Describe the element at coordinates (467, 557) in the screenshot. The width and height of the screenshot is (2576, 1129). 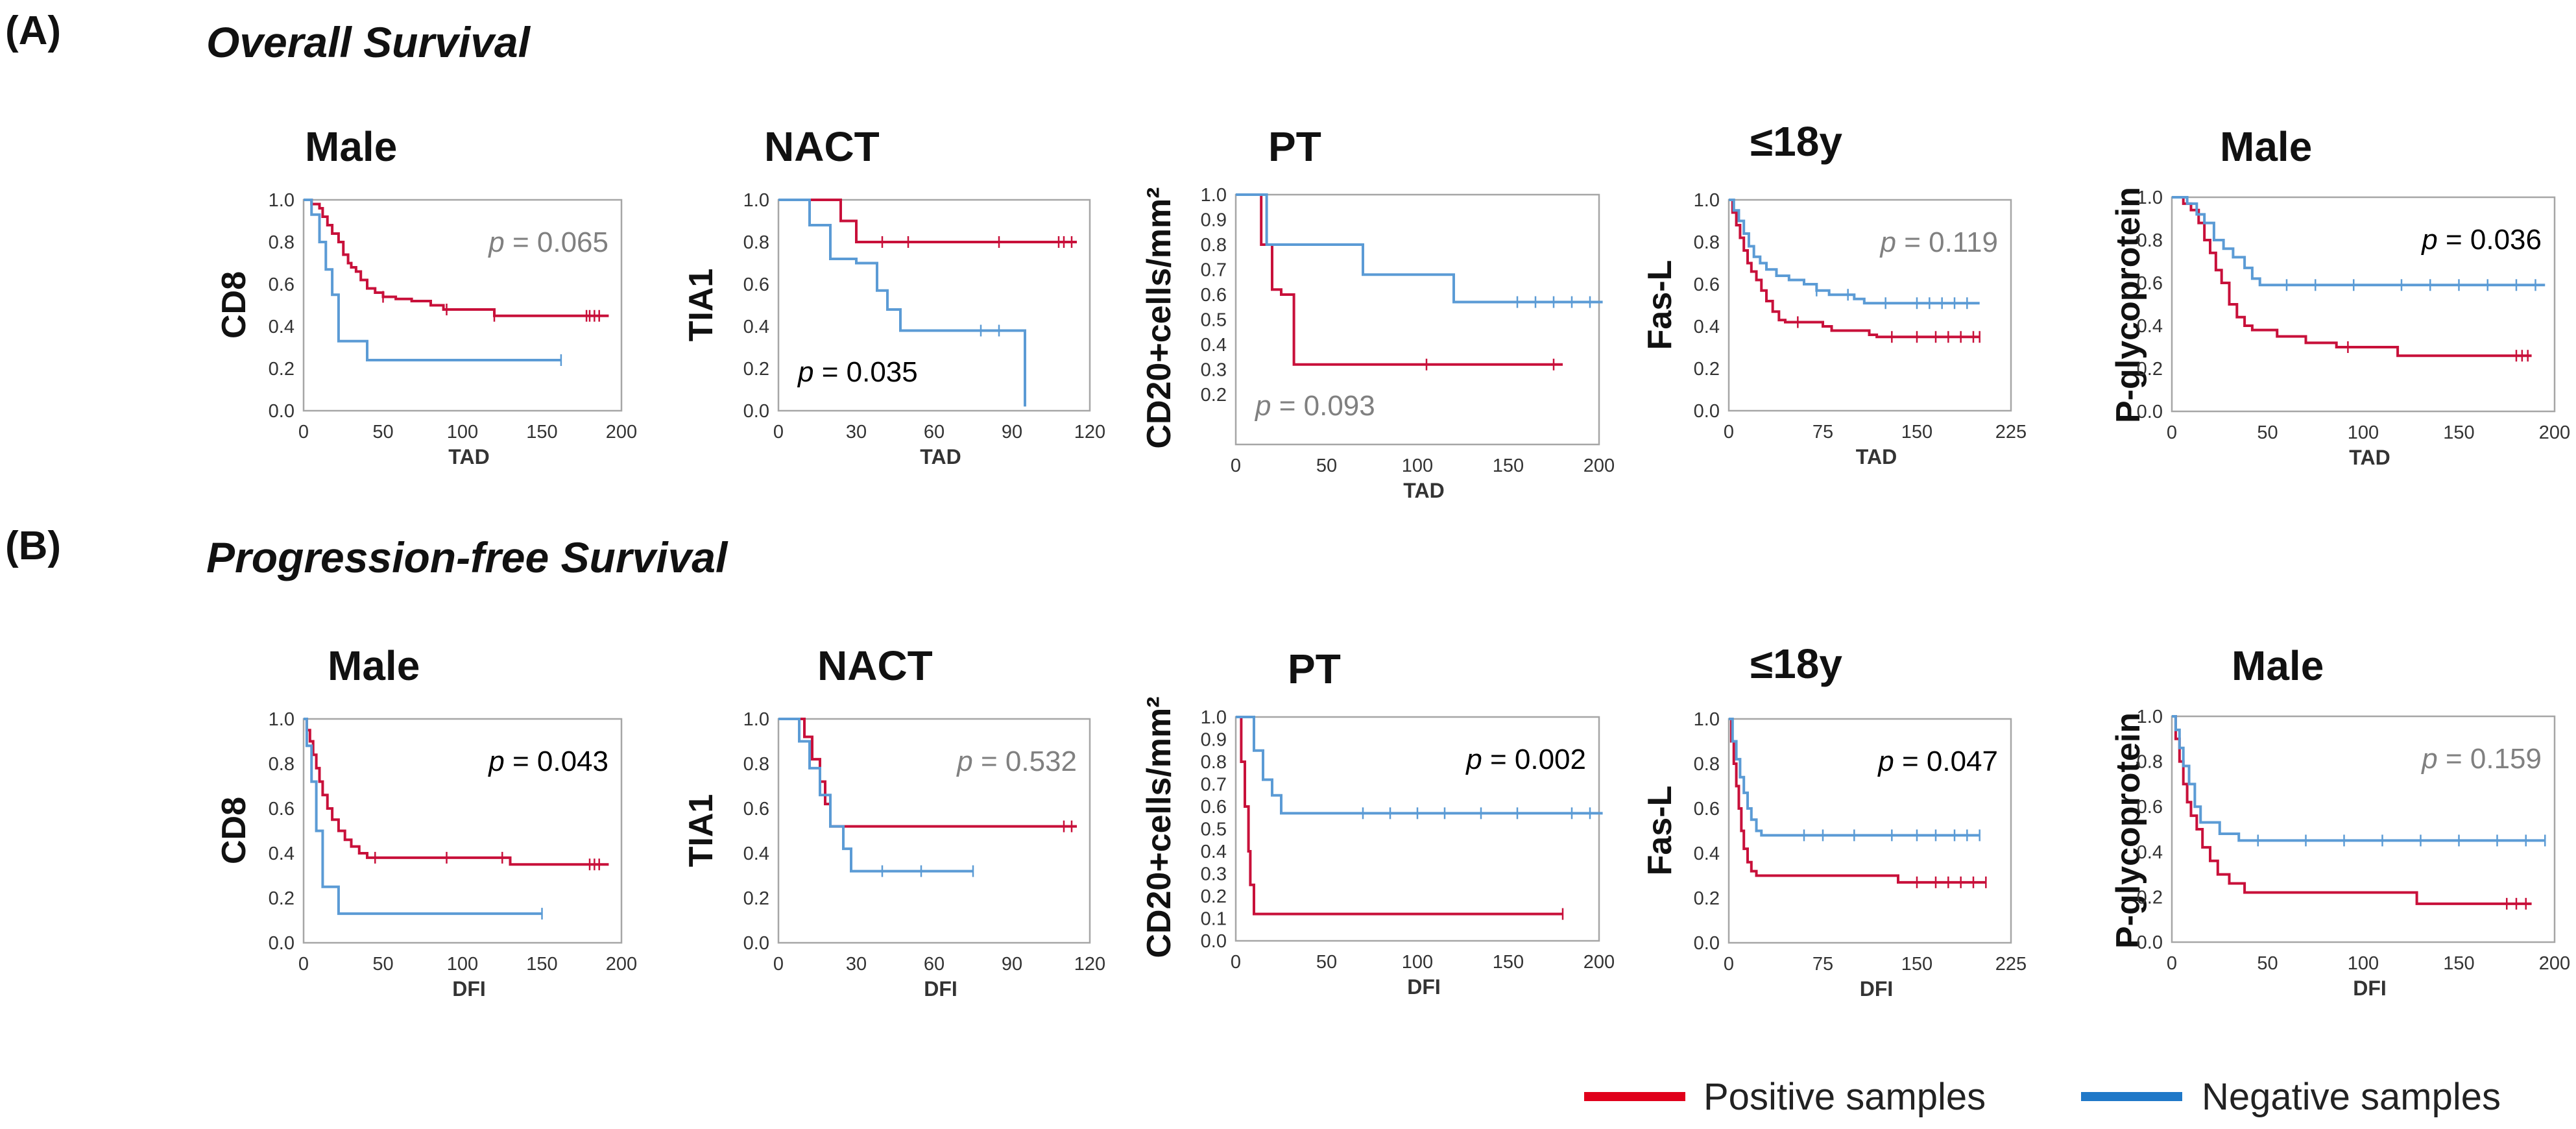
I see `section-title-progression-free-survival: Progression-free Survival` at that location.